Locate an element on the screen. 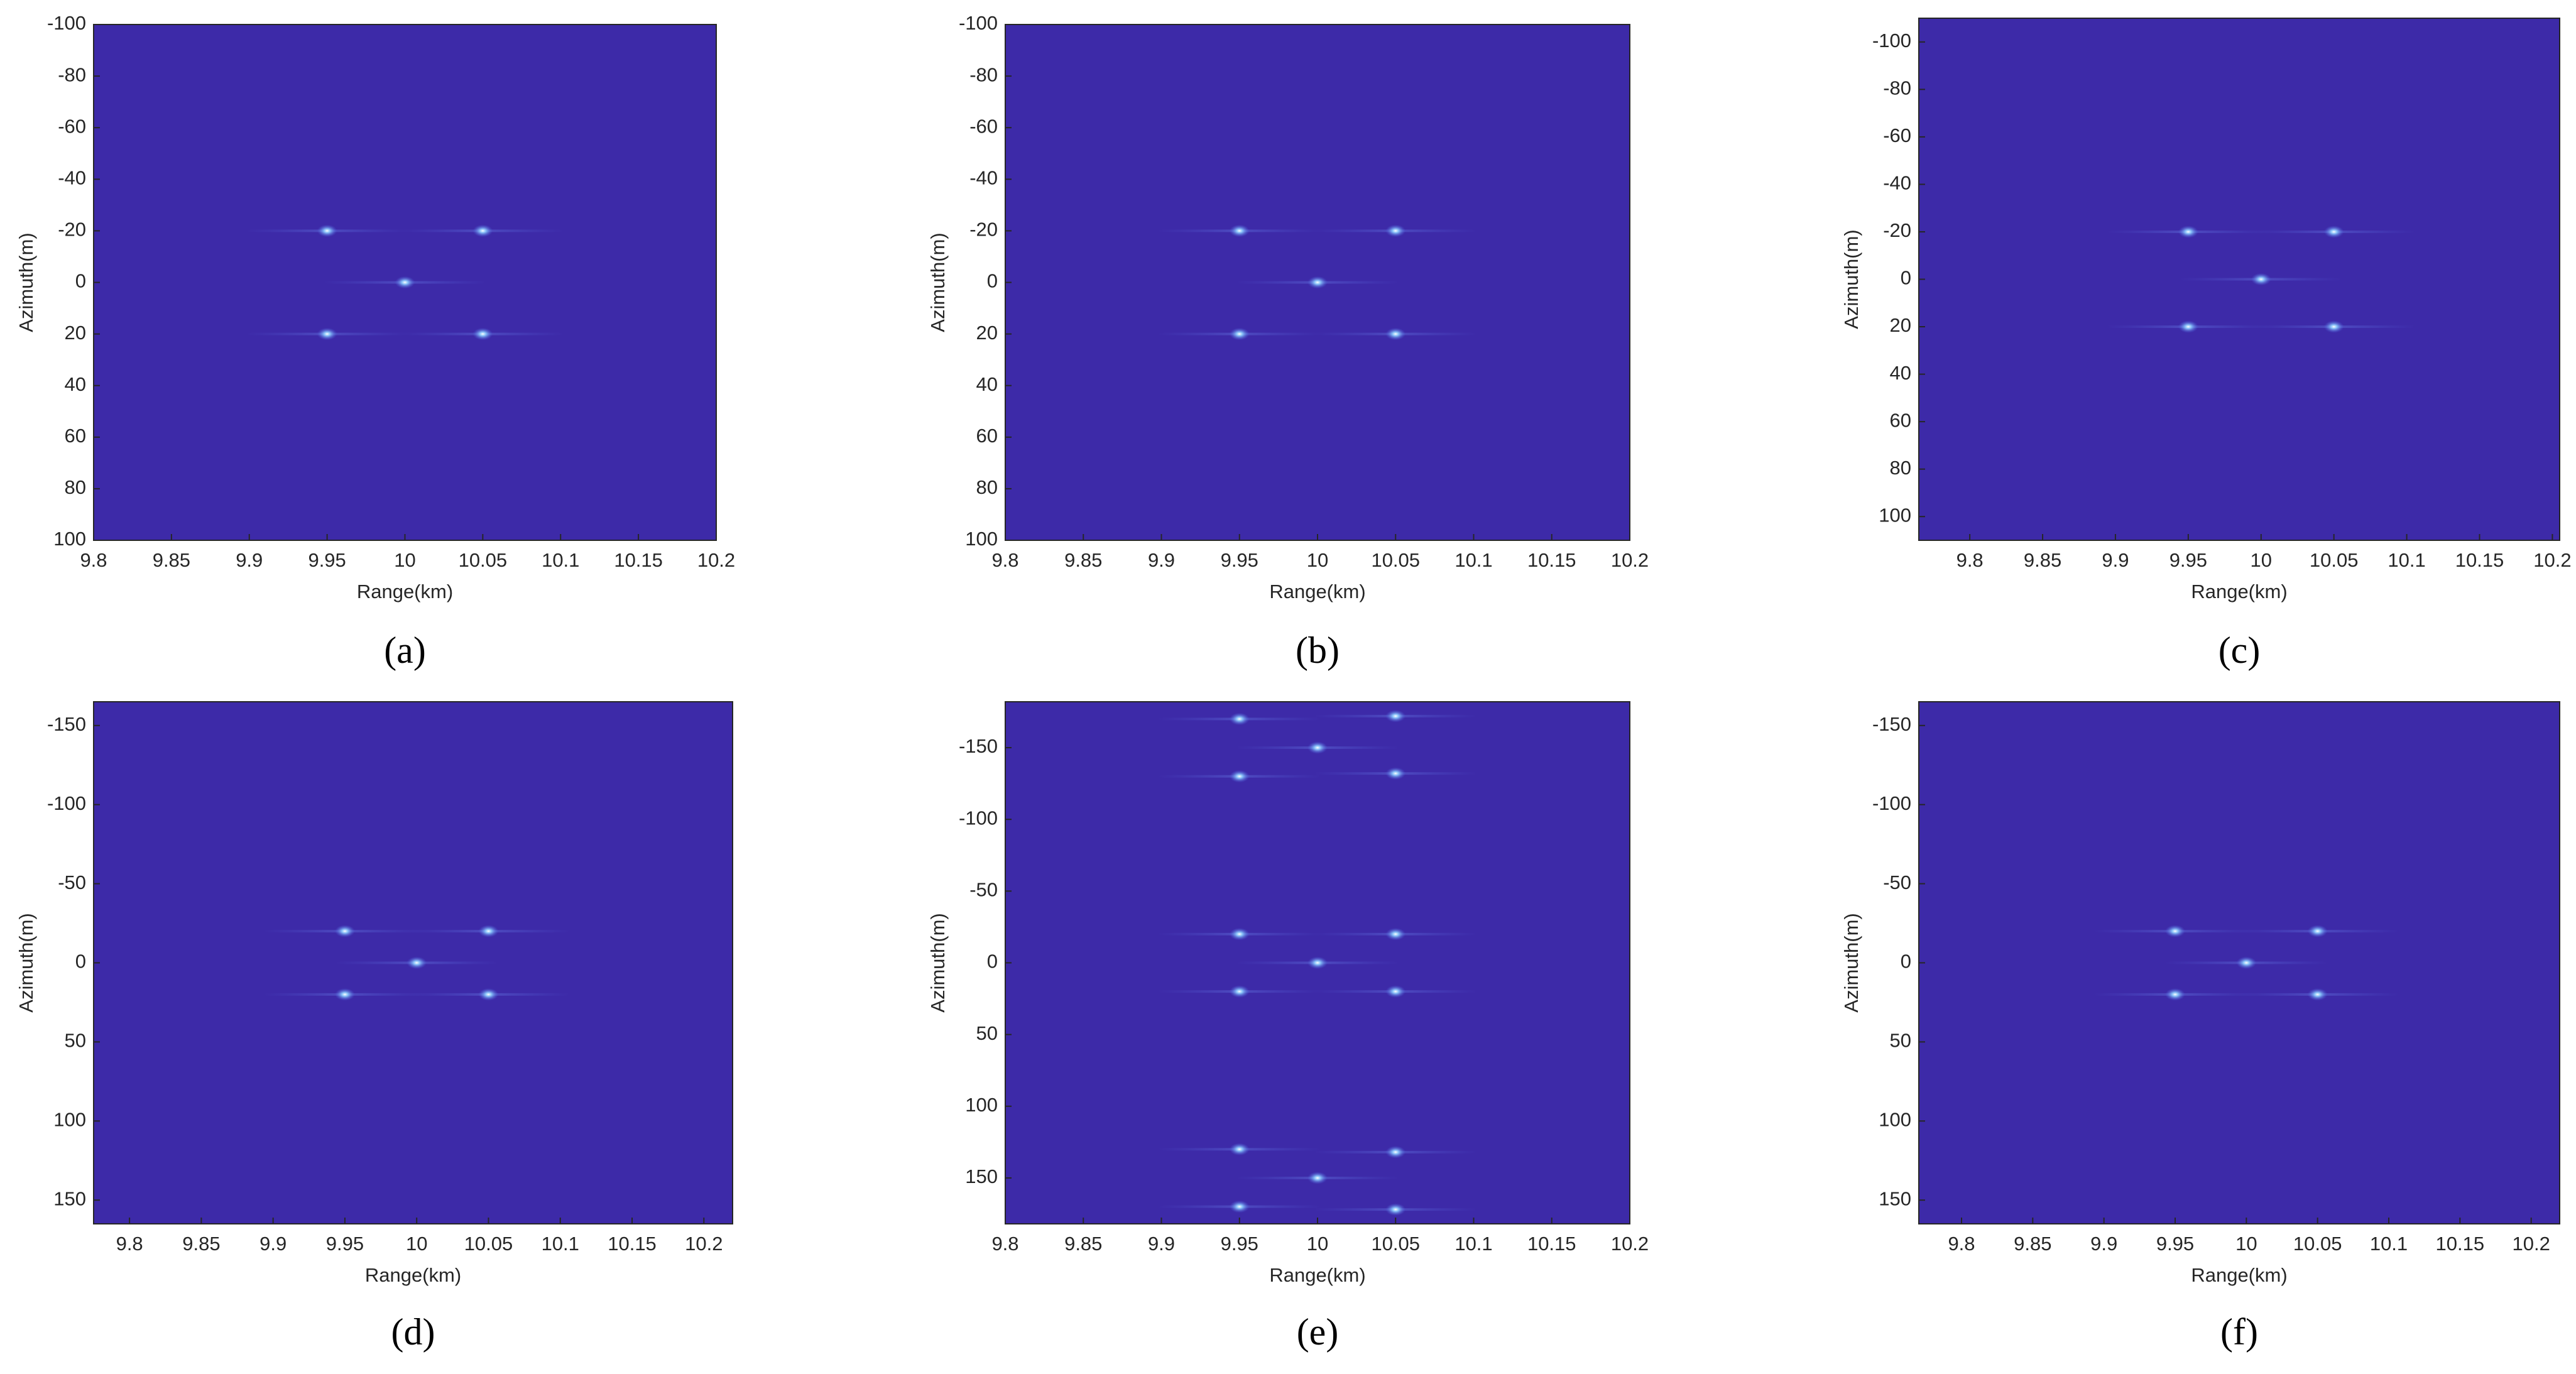  x-tick-label: 10.1 is located at coordinates (560, 1244).